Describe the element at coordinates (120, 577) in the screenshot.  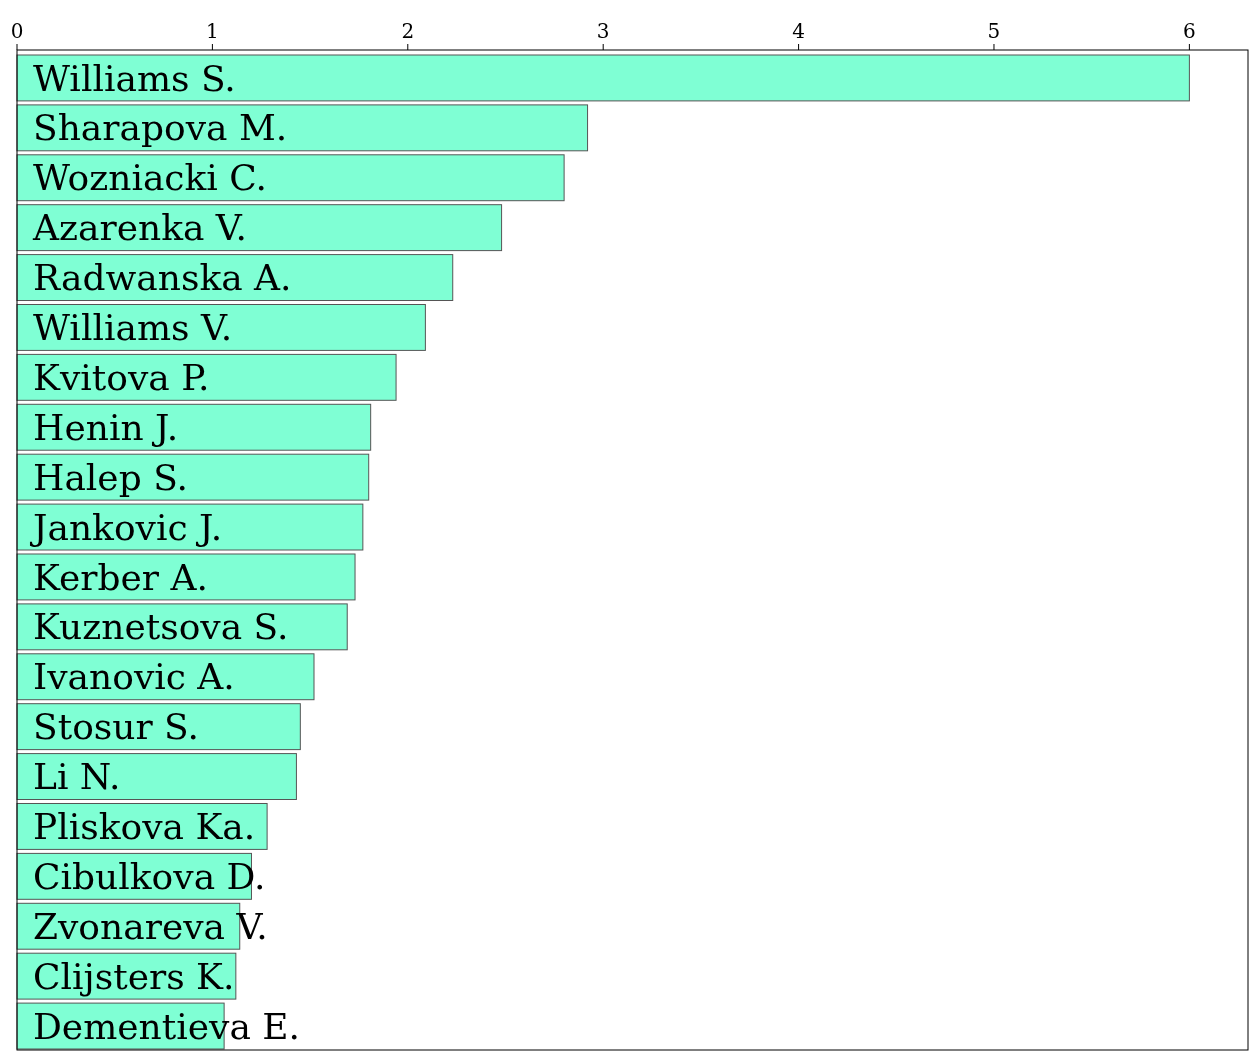
I see `y-tick-label: Kerber A.` at that location.